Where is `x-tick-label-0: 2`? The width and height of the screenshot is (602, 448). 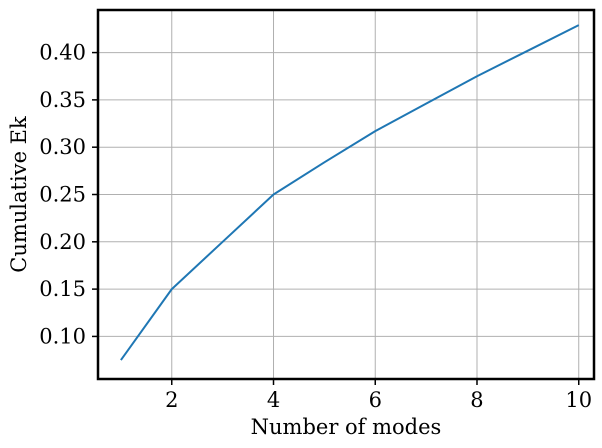 x-tick-label-0: 2 is located at coordinates (171, 400).